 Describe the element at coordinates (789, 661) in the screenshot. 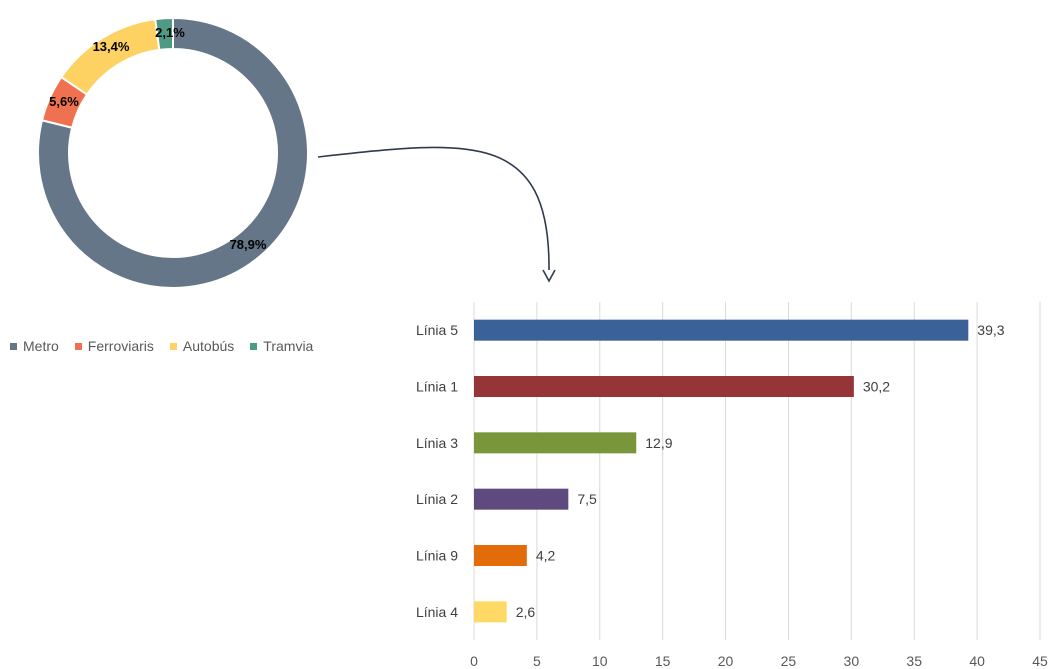

I see `x-tick-label: 25` at that location.